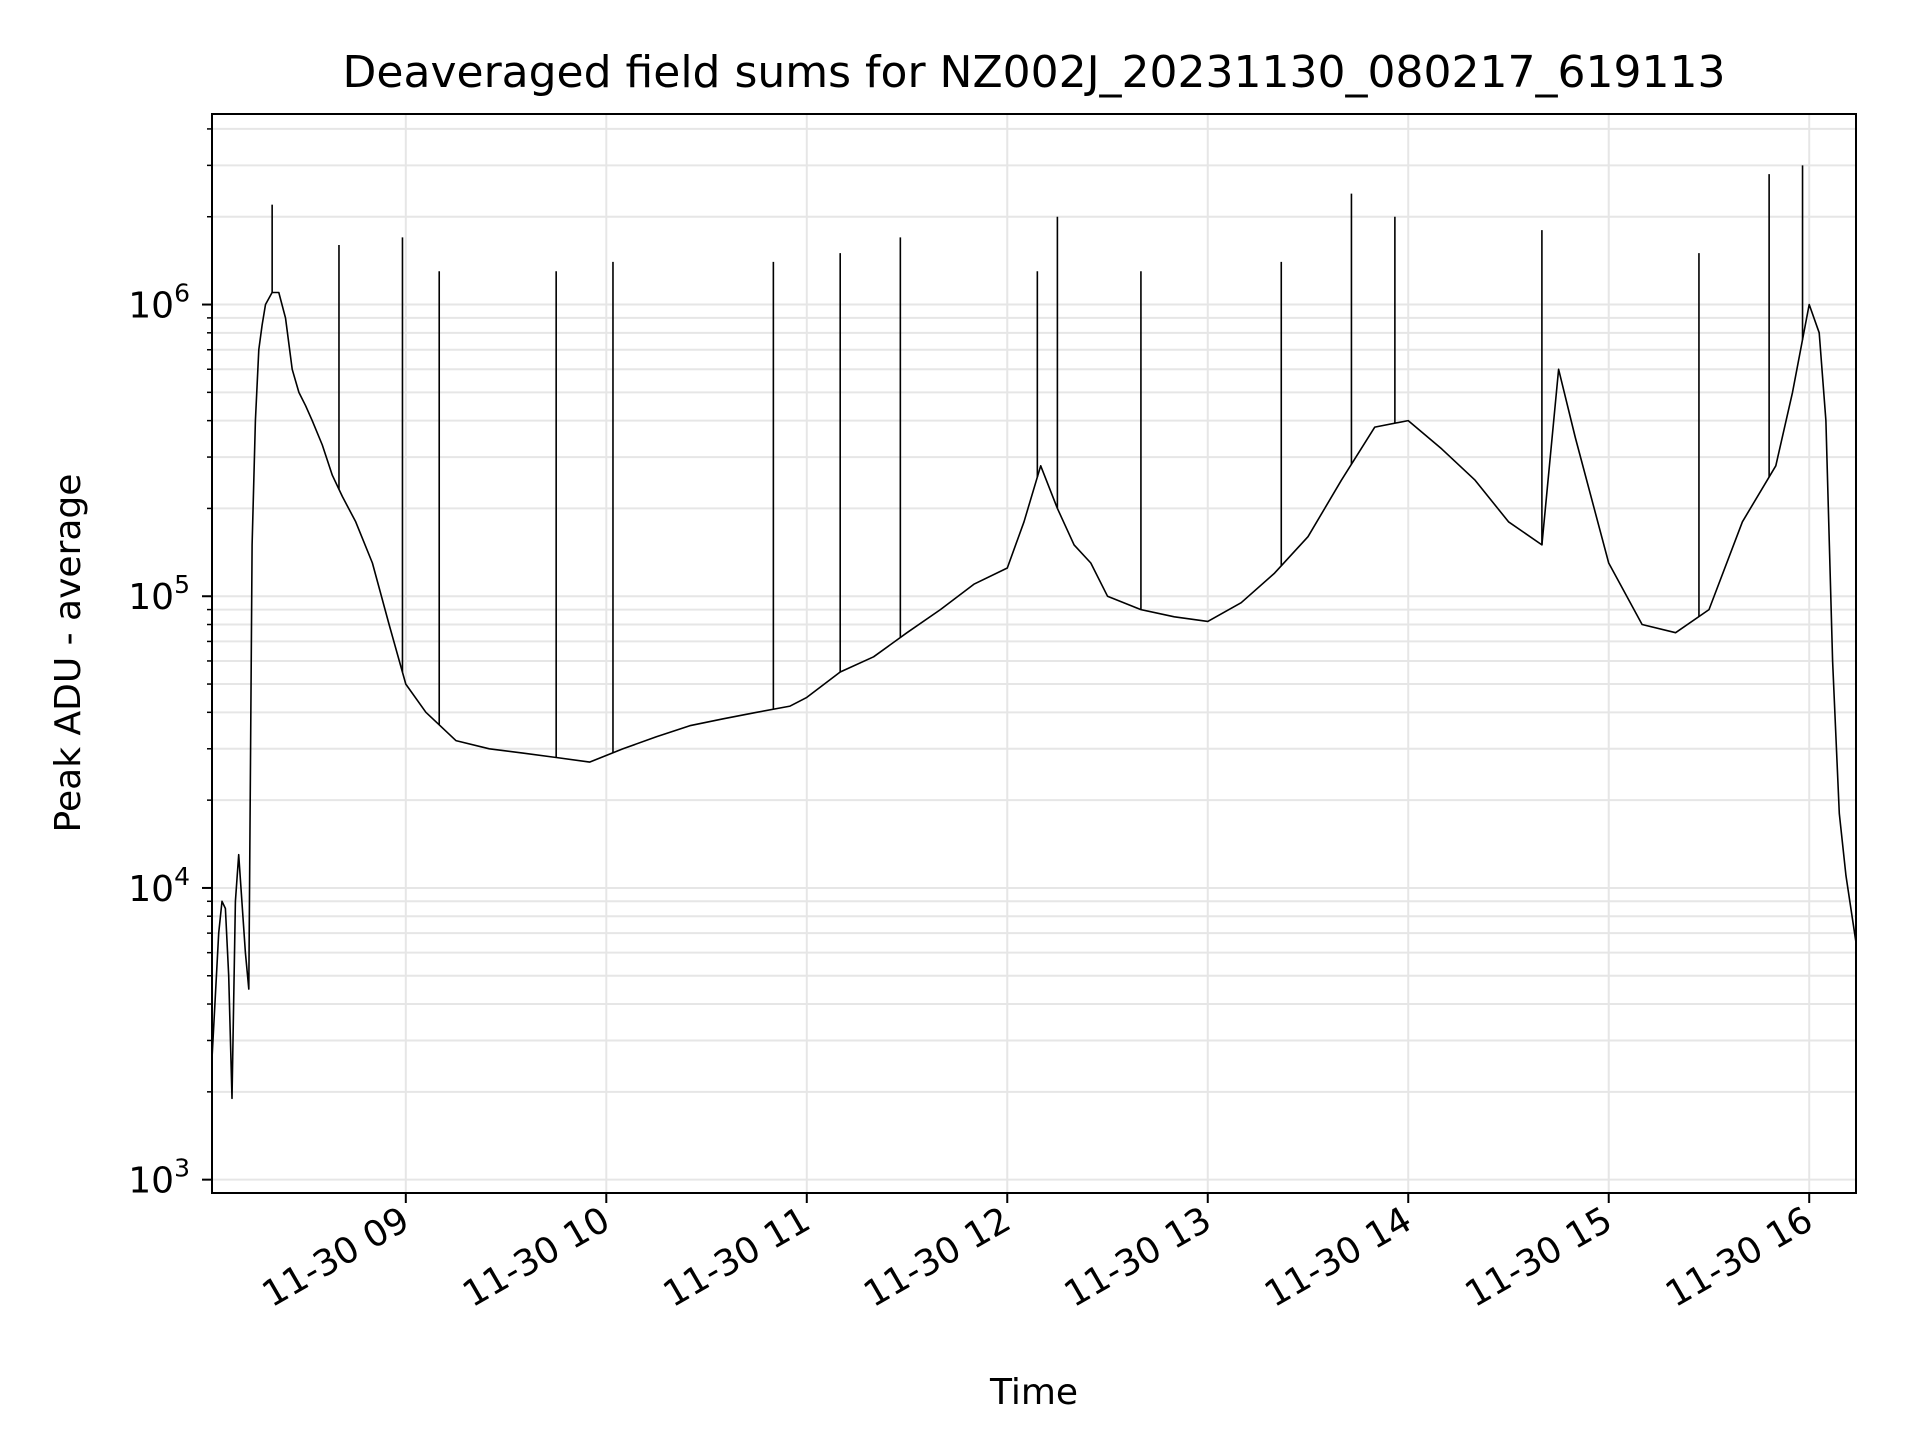 The width and height of the screenshot is (1920, 1440). Describe the element at coordinates (170, 665) in the screenshot. I see `y-axis: 10³ 10⁴ 10⁵ 10⁶` at that location.